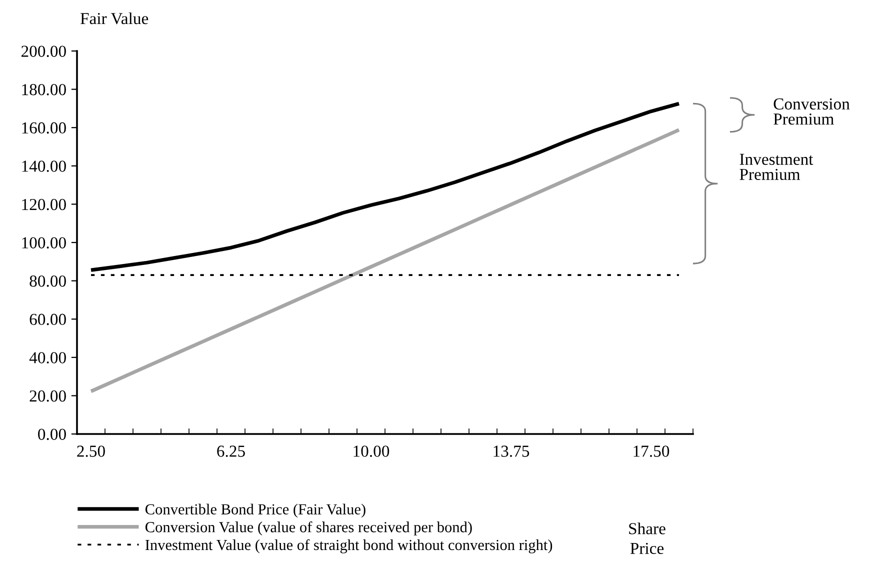 The height and width of the screenshot is (566, 887). What do you see at coordinates (44, 128) in the screenshot?
I see `y-tick-label: 160.00` at bounding box center [44, 128].